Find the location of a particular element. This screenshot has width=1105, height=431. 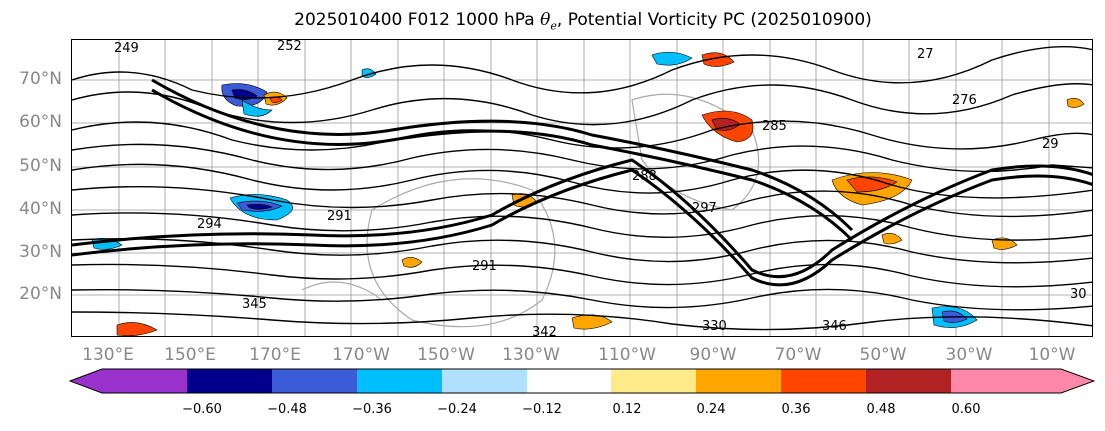

colorbar-tick-label: −0.48 is located at coordinates (287, 409).